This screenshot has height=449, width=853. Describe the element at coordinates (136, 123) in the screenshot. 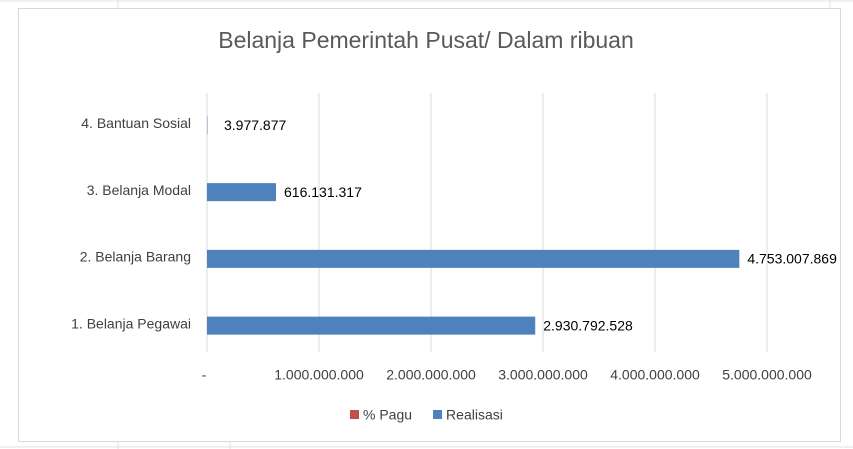

I see `y-tick-label: 4. Bantuan Sosial` at that location.